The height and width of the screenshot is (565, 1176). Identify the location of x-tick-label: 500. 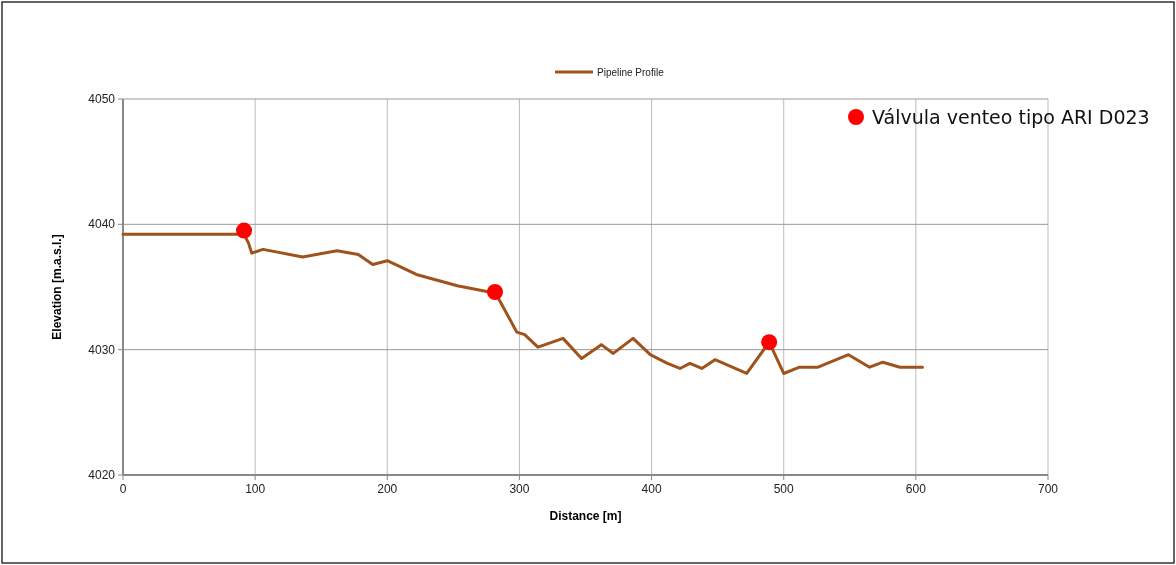
(784, 489).